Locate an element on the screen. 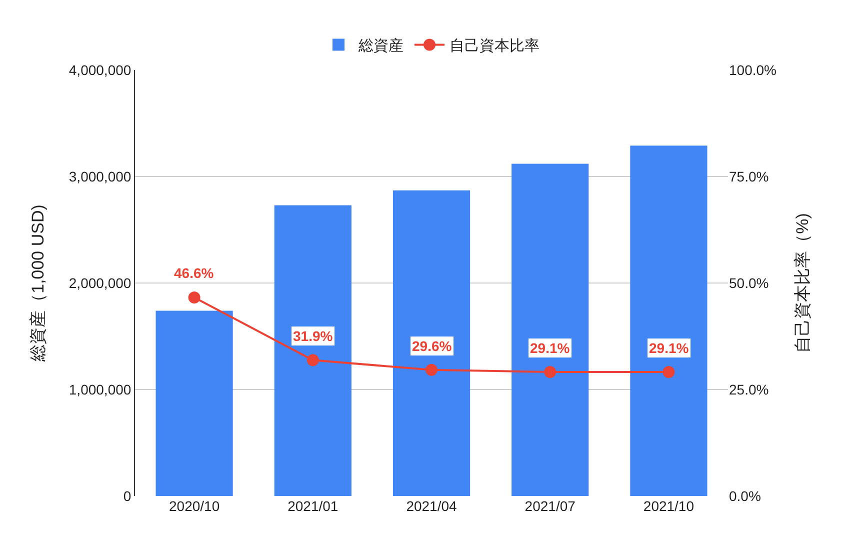  y2-tick-label: 25.0% is located at coordinates (749, 389).